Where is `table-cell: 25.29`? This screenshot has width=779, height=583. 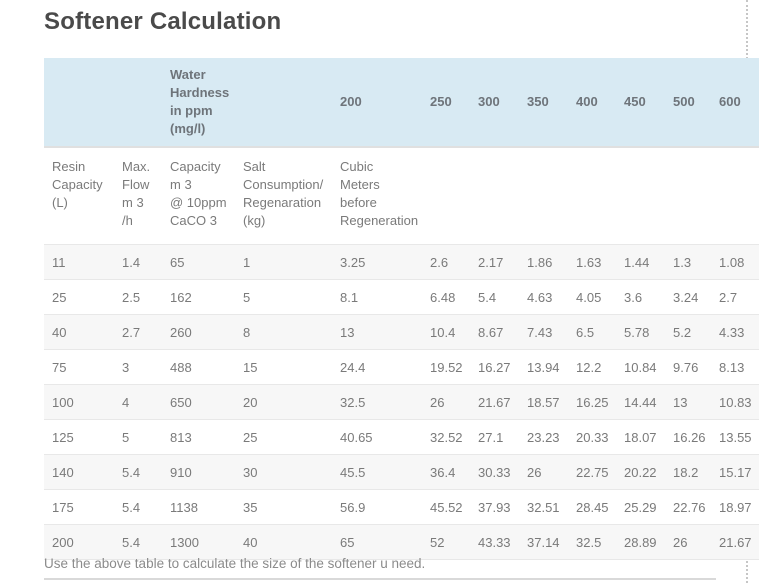 table-cell: 25.29 is located at coordinates (640, 507).